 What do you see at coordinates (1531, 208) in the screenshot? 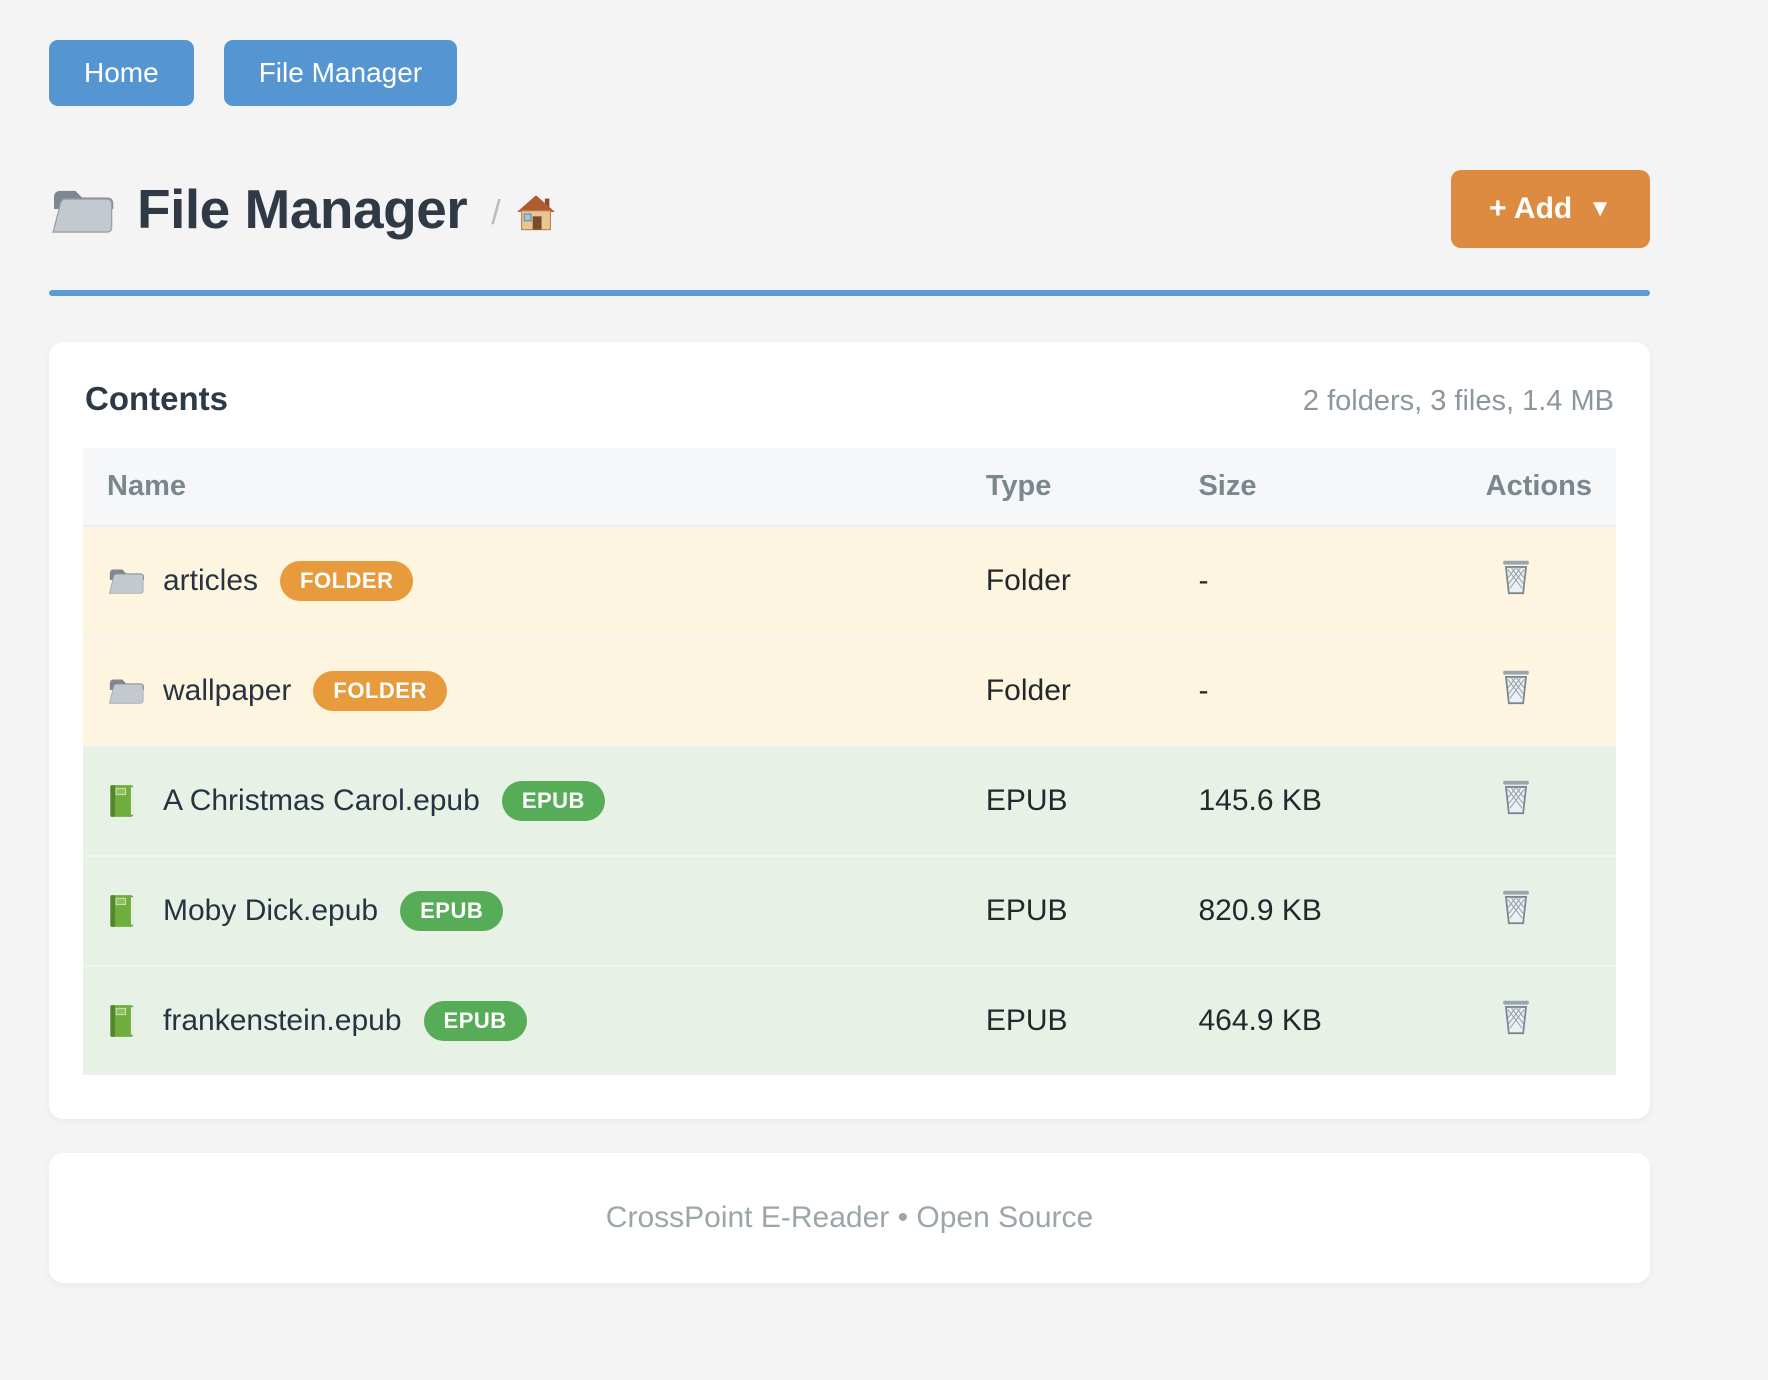
I see `add-button-label: + Add` at bounding box center [1531, 208].